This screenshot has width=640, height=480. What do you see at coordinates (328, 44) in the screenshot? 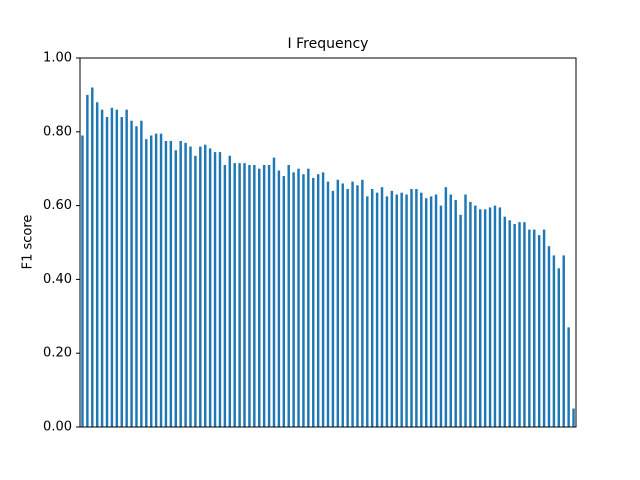
I see `chart-title: I Frequency` at bounding box center [328, 44].